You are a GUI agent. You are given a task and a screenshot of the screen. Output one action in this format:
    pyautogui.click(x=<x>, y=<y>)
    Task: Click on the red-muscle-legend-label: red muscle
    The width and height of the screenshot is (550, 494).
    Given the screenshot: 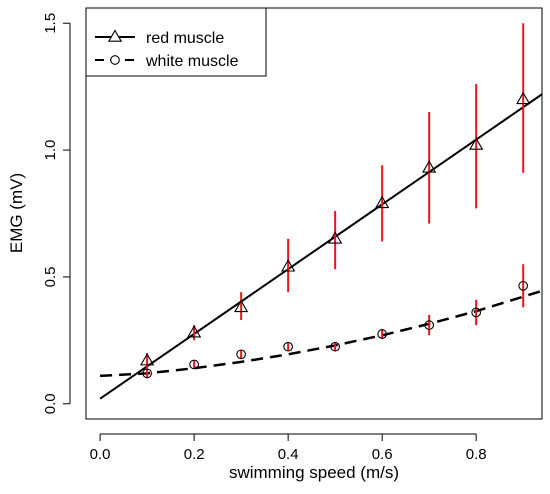 What is the action you would take?
    pyautogui.click(x=185, y=38)
    